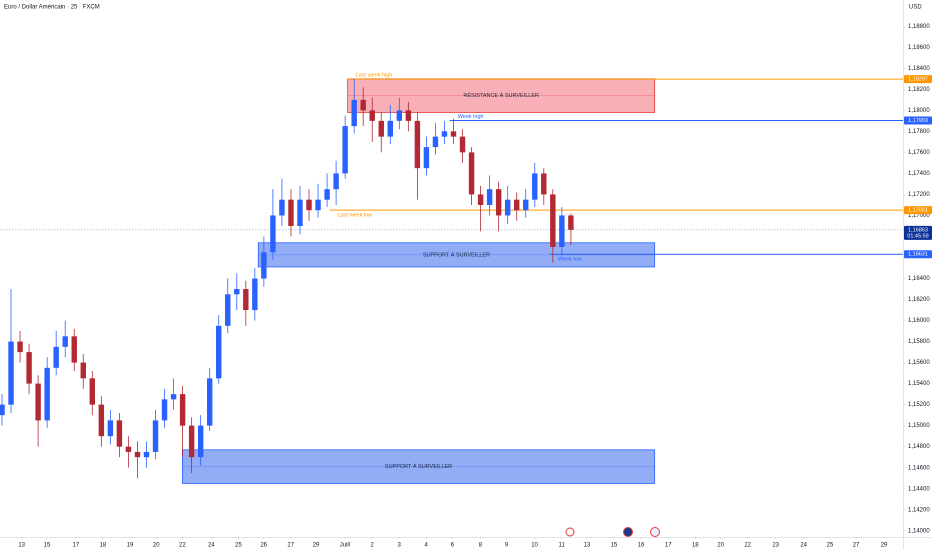  What do you see at coordinates (355, 216) in the screenshot?
I see `level-name: Last week low` at bounding box center [355, 216].